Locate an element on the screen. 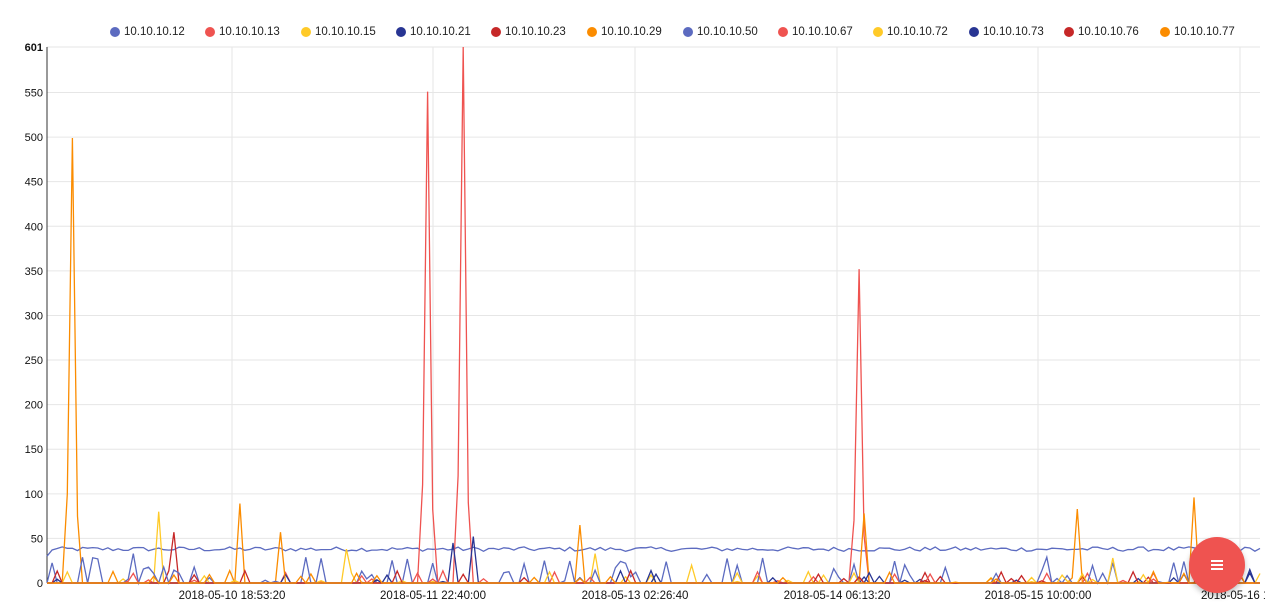 Image resolution: width=1265 pixels, height=612 pixels. y-tick-label: 150 is located at coordinates (34, 450).